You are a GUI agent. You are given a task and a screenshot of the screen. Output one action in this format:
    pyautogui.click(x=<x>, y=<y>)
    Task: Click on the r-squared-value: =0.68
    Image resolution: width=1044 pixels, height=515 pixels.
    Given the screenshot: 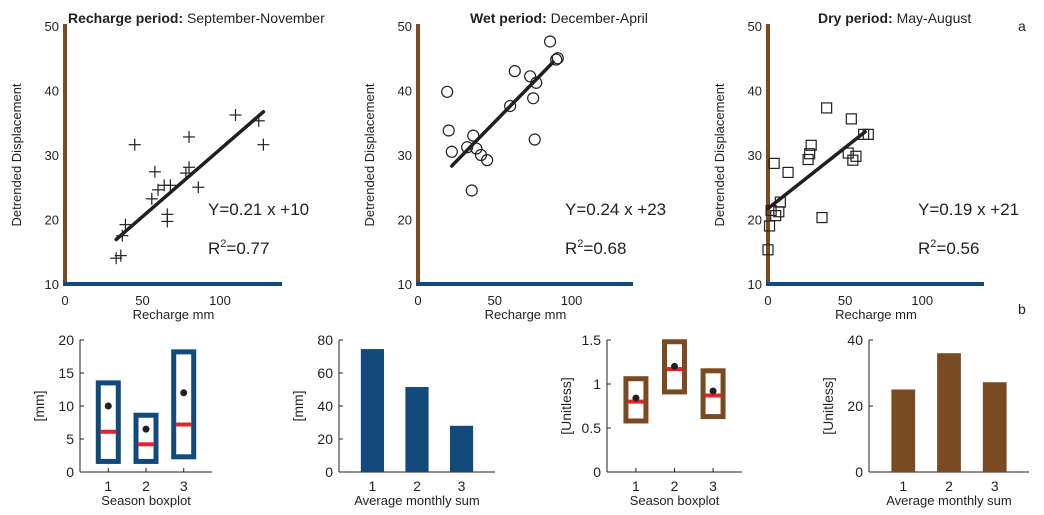 What is the action you would take?
    pyautogui.click(x=604, y=248)
    